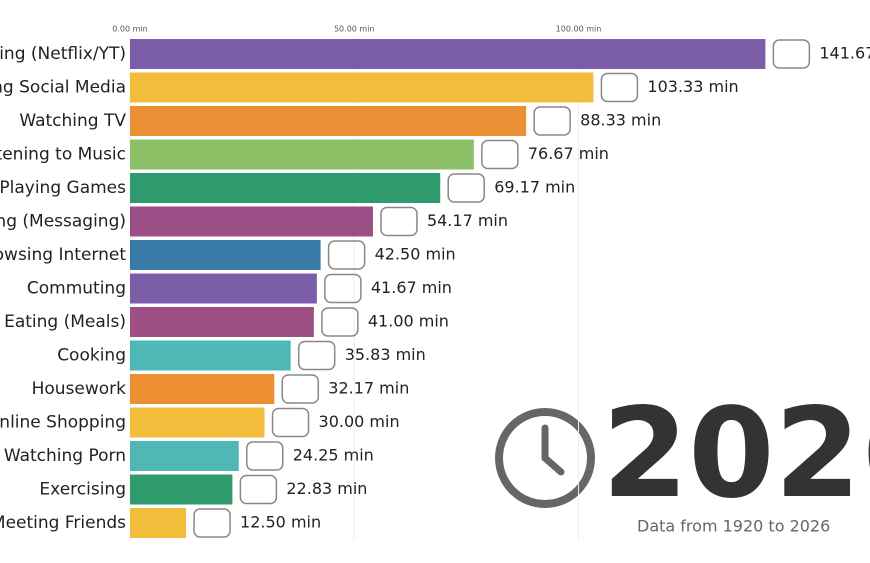 Image resolution: width=870 pixels, height=563 pixels. Describe the element at coordinates (65, 322) in the screenshot. I see `category-label: Eating (Meals)` at that location.